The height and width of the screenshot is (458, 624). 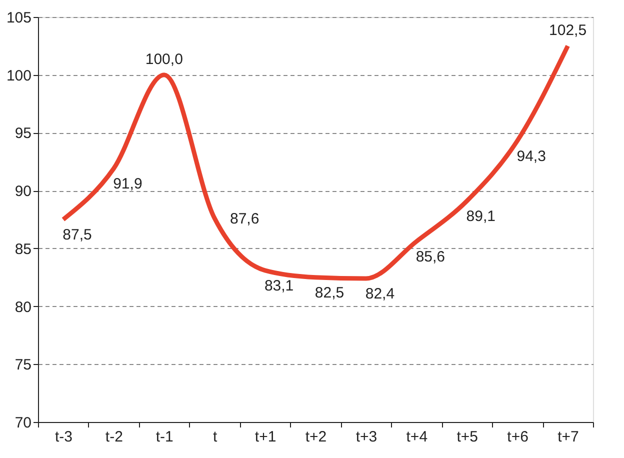 What do you see at coordinates (23, 133) in the screenshot?
I see `y-tick-label: 95` at bounding box center [23, 133].